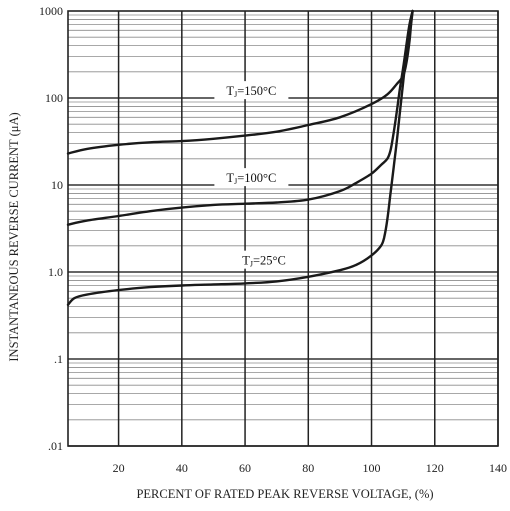  I want to click on x-tick-label: 80, so click(308, 468).